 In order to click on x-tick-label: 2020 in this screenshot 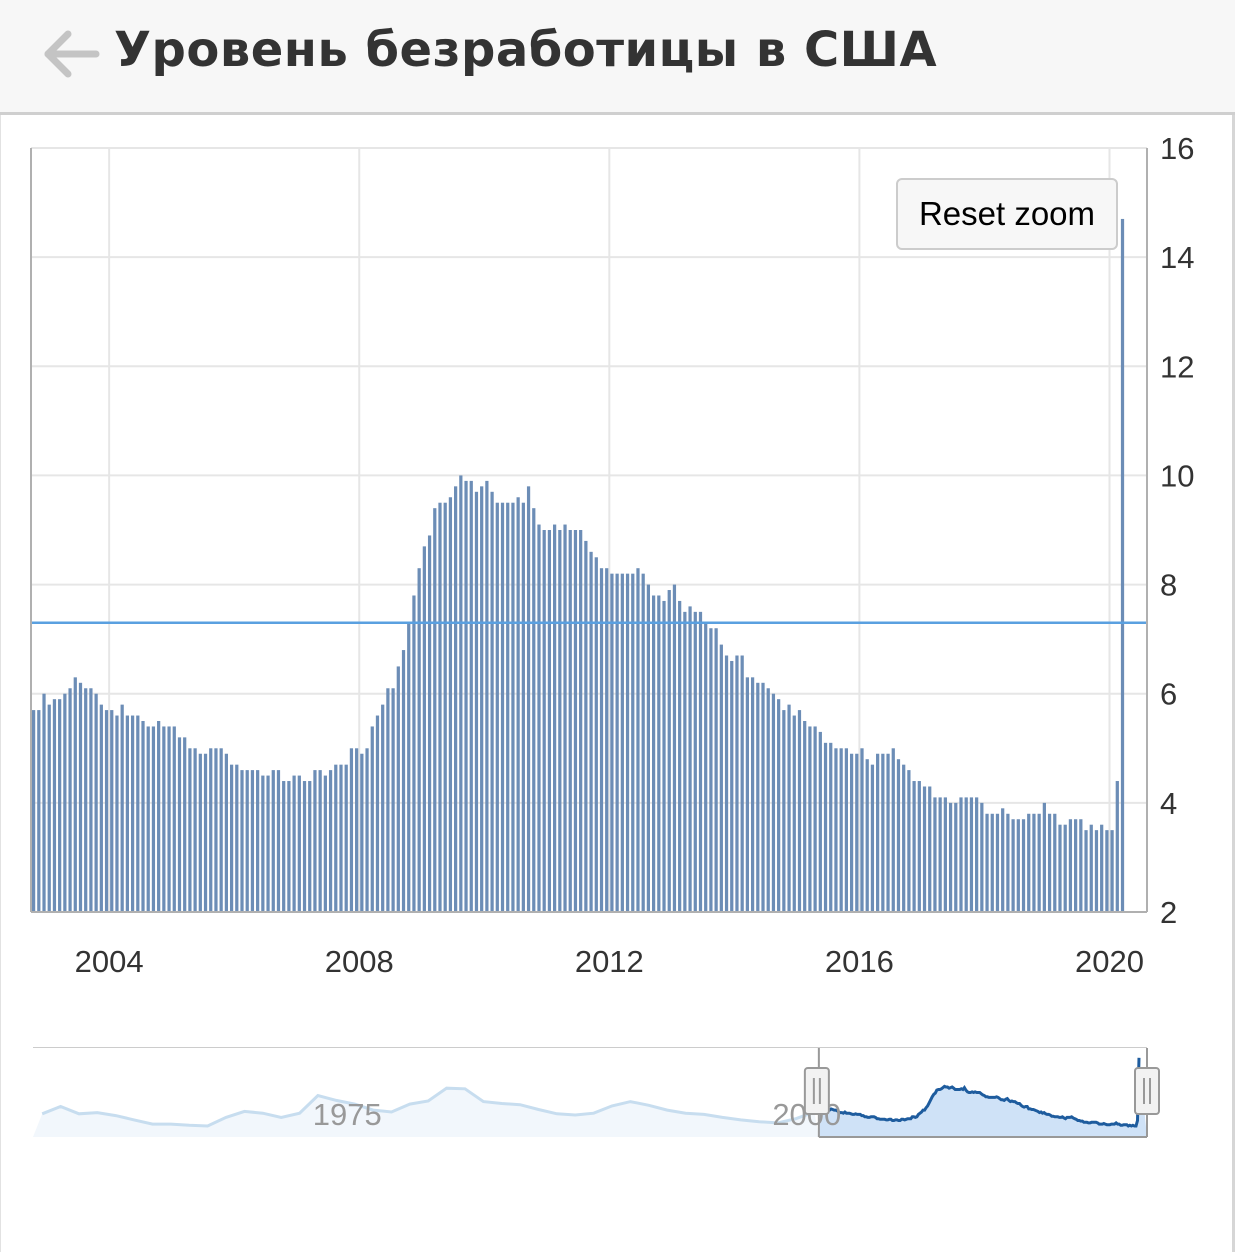, I will do `click(1109, 961)`.